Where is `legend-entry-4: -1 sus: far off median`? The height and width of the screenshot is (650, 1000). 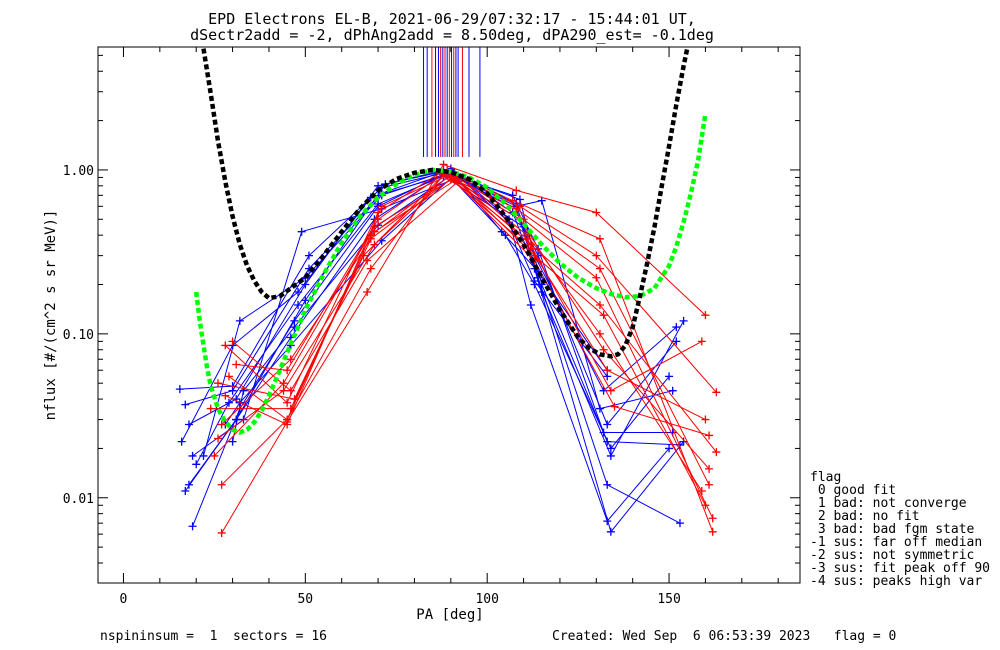
legend-entry-4: -1 sus: far off median is located at coordinates (896, 542).